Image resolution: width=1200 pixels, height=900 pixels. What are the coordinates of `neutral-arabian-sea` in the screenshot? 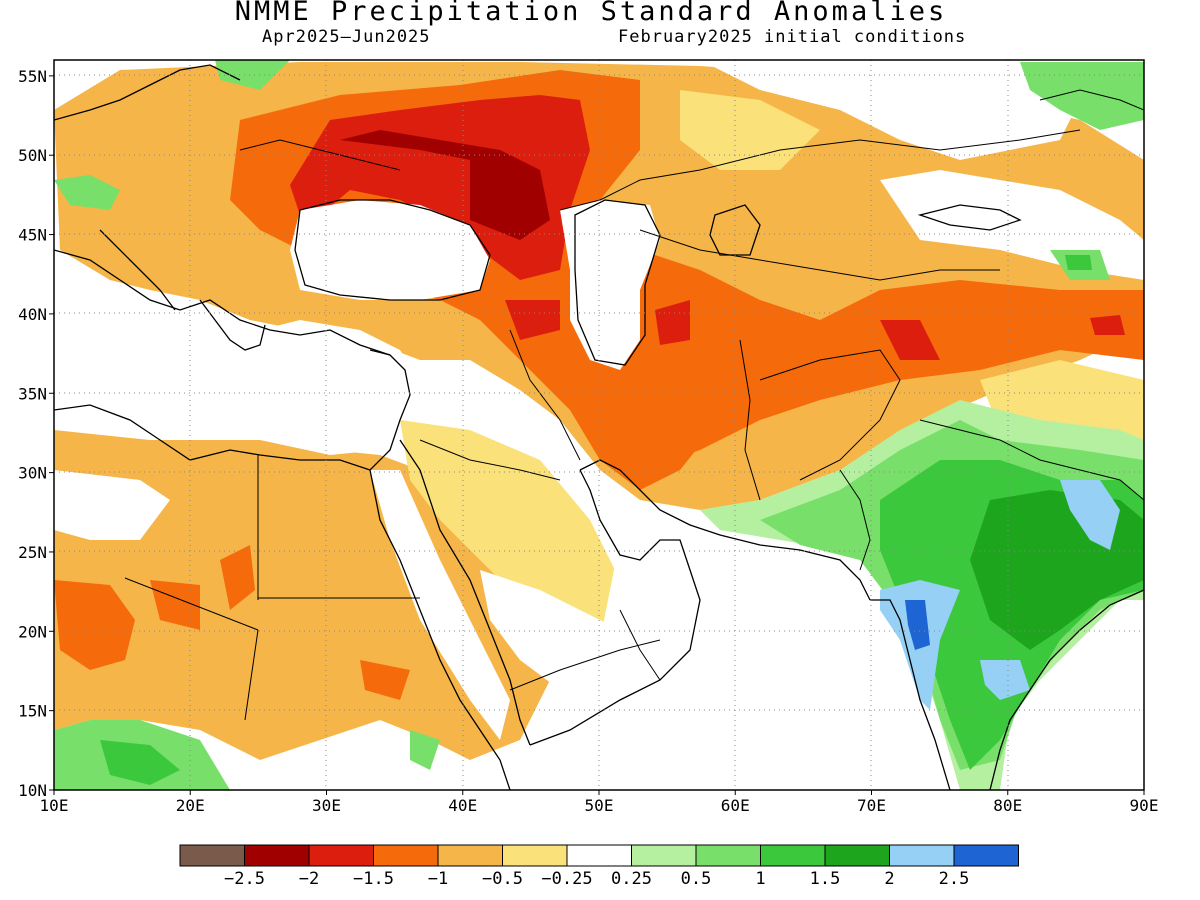 It's located at (740, 655).